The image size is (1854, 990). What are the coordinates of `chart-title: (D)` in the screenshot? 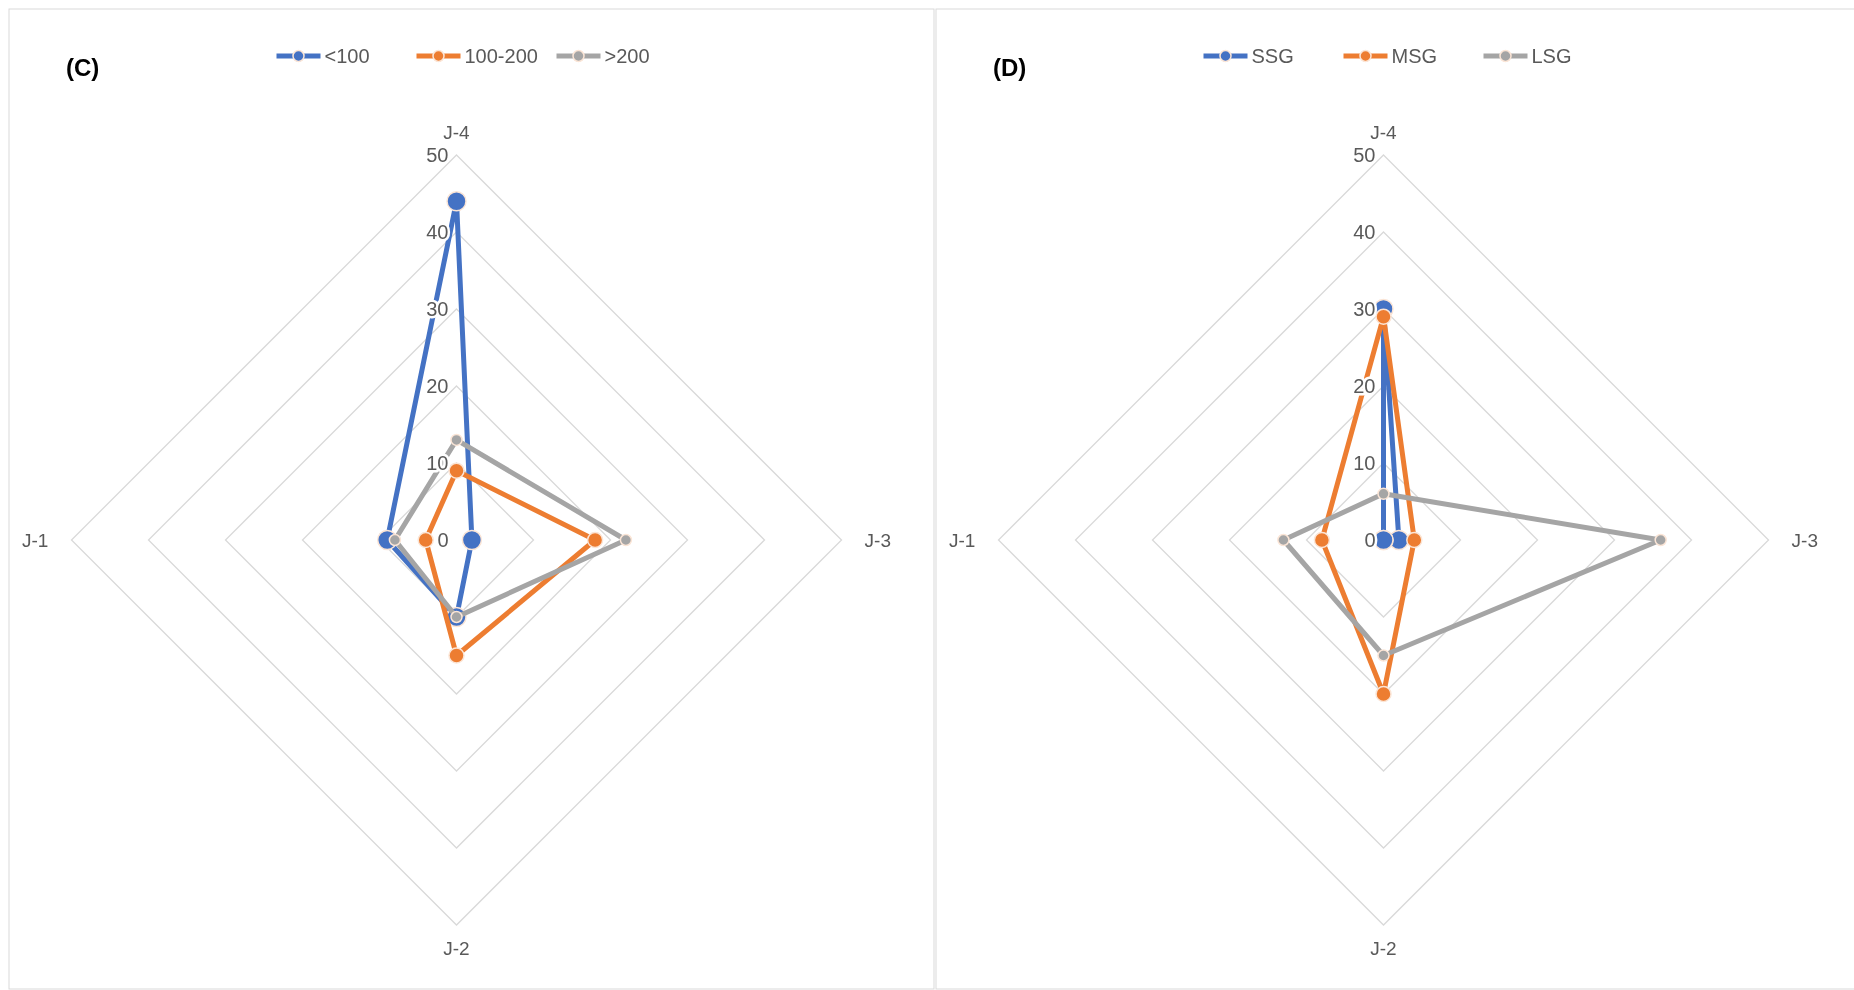 It's located at (1010, 67).